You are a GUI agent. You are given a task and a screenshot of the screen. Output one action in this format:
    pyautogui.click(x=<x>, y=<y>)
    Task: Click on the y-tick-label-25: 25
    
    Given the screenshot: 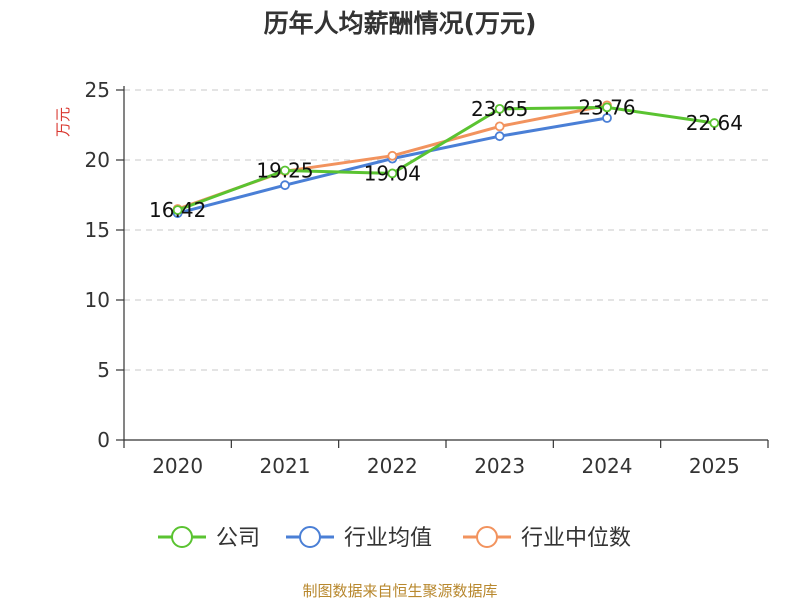 What is the action you would take?
    pyautogui.click(x=97, y=90)
    